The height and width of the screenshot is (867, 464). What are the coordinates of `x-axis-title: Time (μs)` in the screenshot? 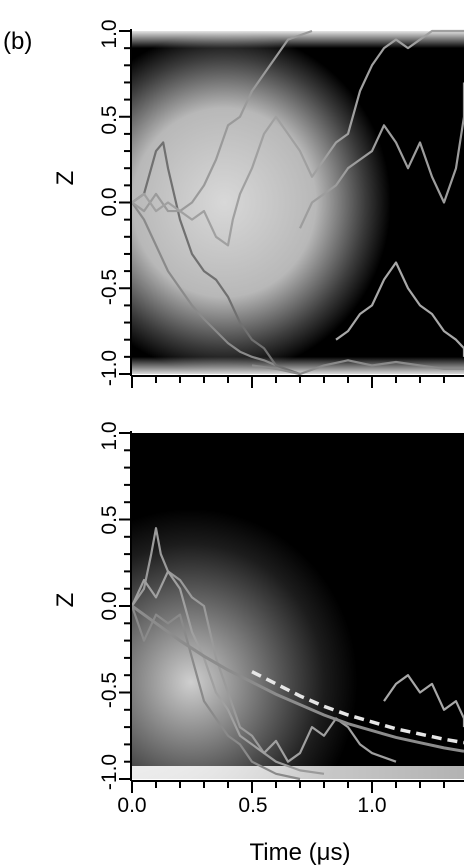 It's located at (300, 852).